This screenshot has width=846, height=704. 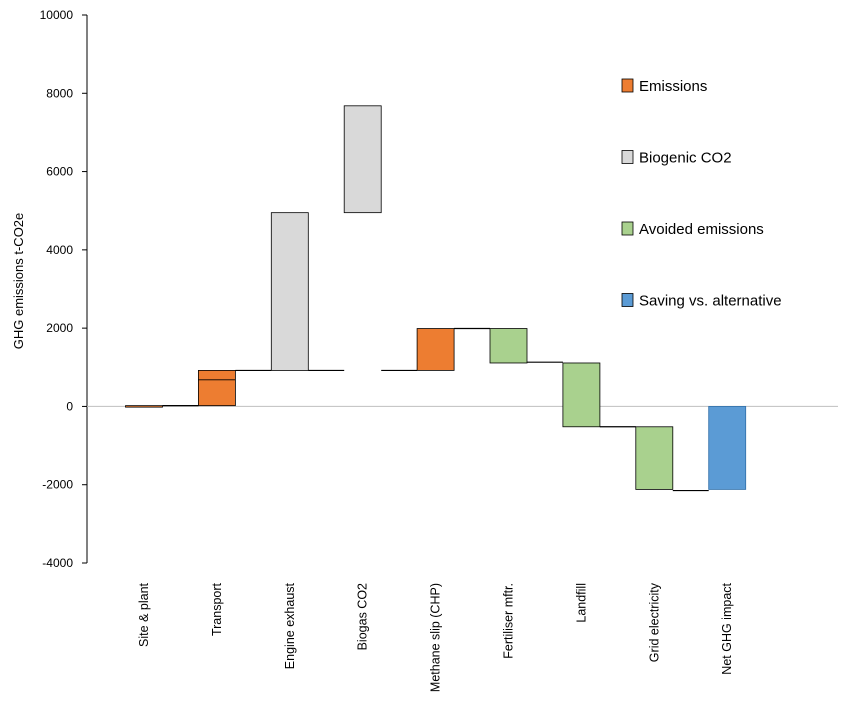 What do you see at coordinates (57, 485) in the screenshot?
I see `y-tick-label: -2000` at bounding box center [57, 485].